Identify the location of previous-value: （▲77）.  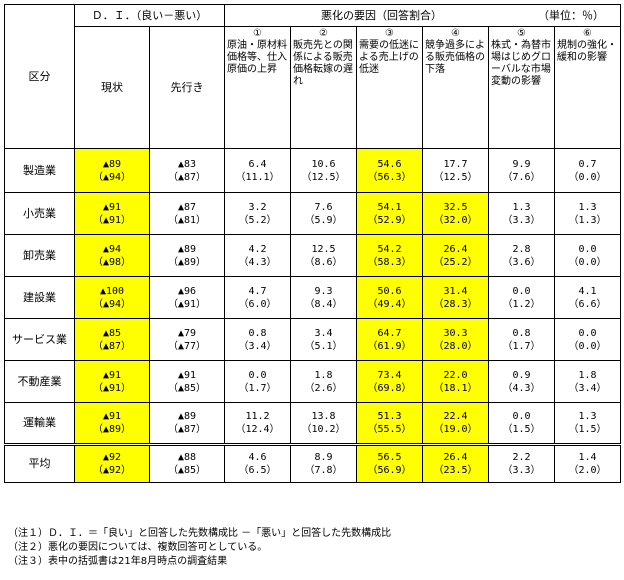
(187, 346).